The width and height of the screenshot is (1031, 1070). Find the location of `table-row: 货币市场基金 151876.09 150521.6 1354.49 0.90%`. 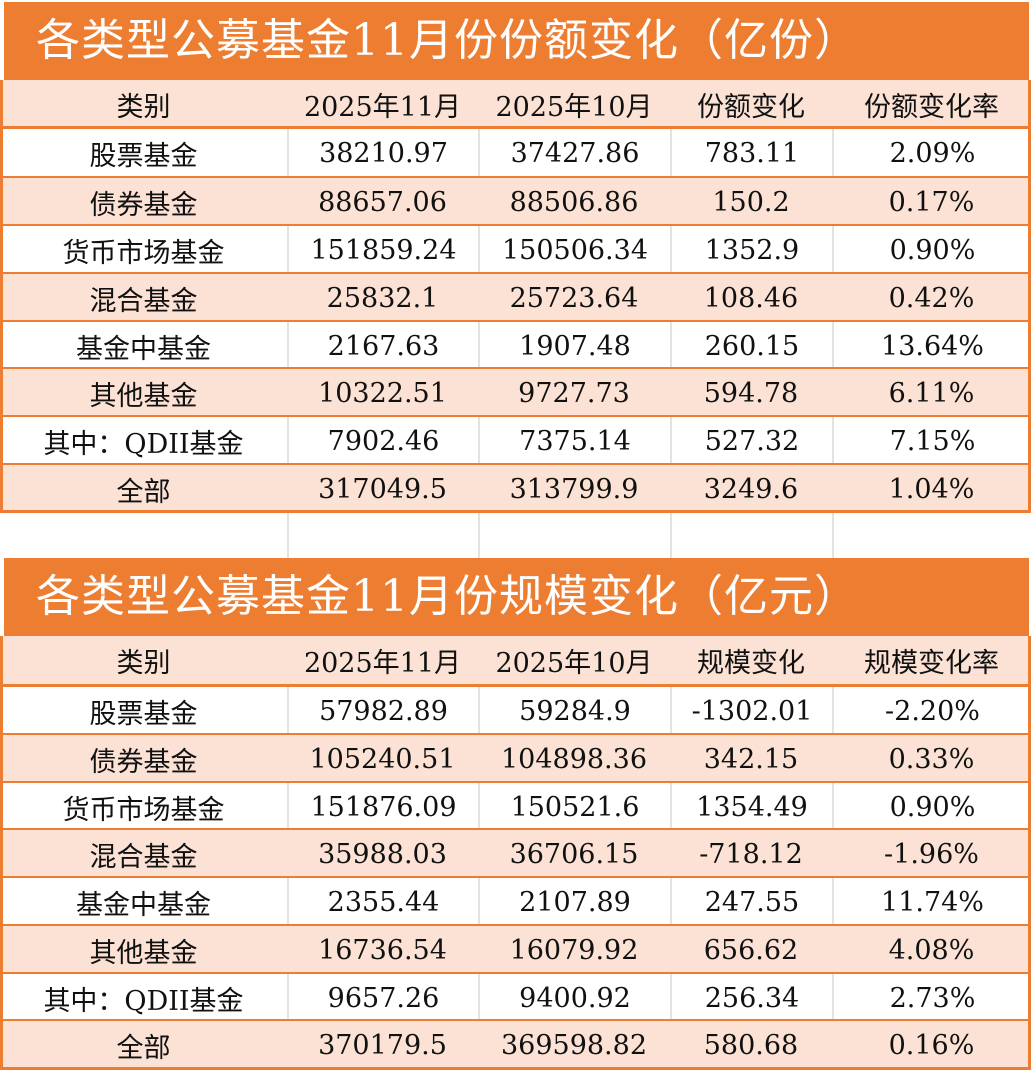

table-row: 货币市场基金 151876.09 150521.6 1354.49 0.90% is located at coordinates (515, 807).